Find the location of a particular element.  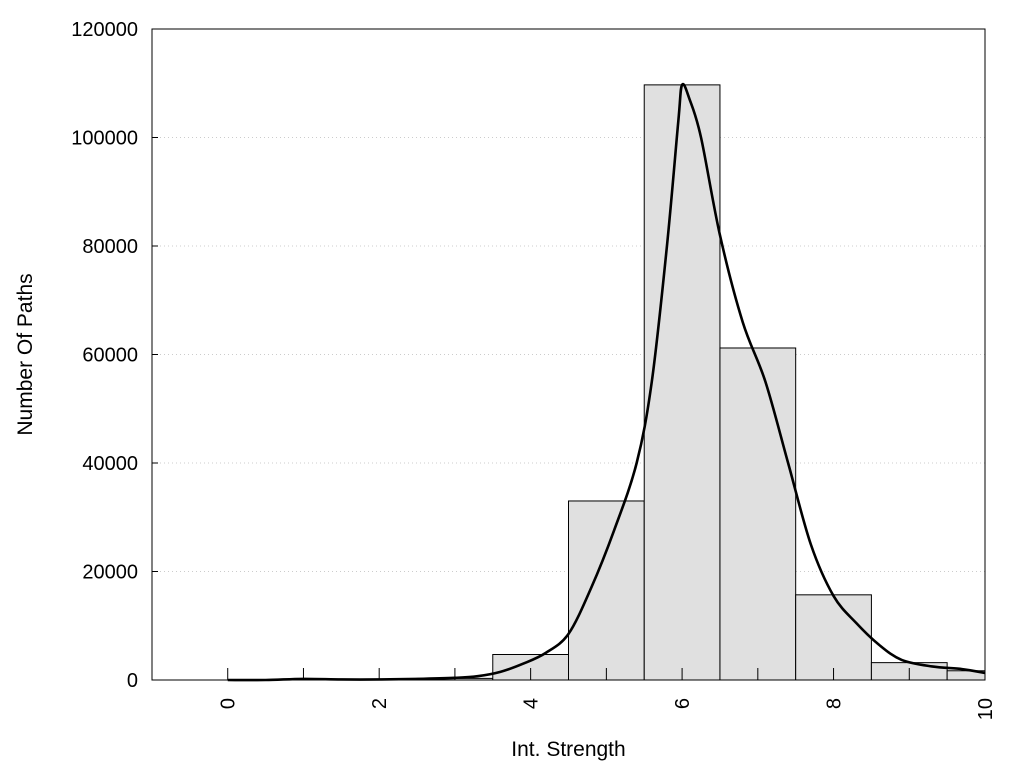

x-tick-label: 4 is located at coordinates (532, 703).